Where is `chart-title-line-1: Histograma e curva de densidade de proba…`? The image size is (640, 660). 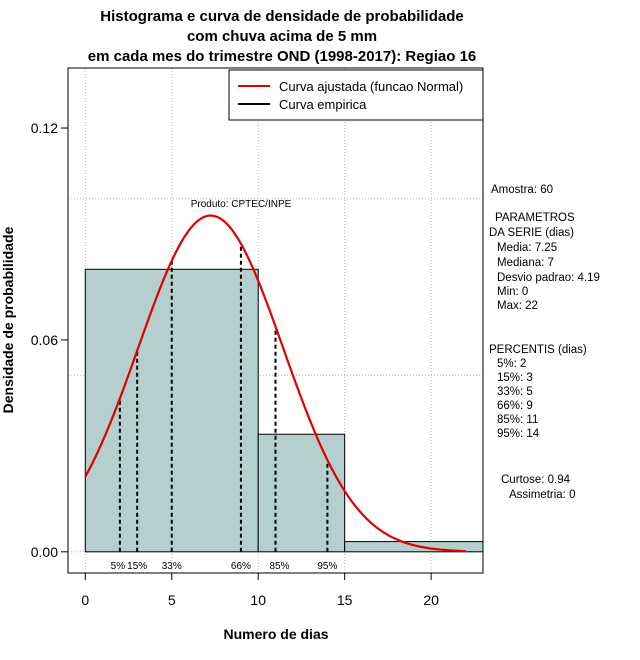
chart-title-line-1: Histograma e curva de densidade de proba… is located at coordinates (281, 16).